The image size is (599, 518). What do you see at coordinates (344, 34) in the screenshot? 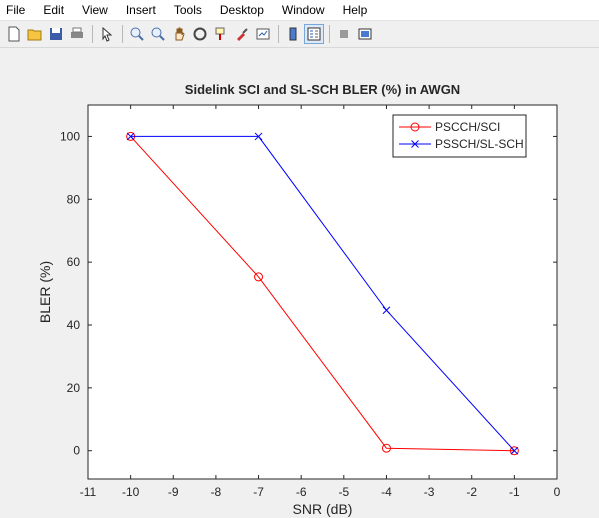
I see `hide-plot-tools-icon` at bounding box center [344, 34].